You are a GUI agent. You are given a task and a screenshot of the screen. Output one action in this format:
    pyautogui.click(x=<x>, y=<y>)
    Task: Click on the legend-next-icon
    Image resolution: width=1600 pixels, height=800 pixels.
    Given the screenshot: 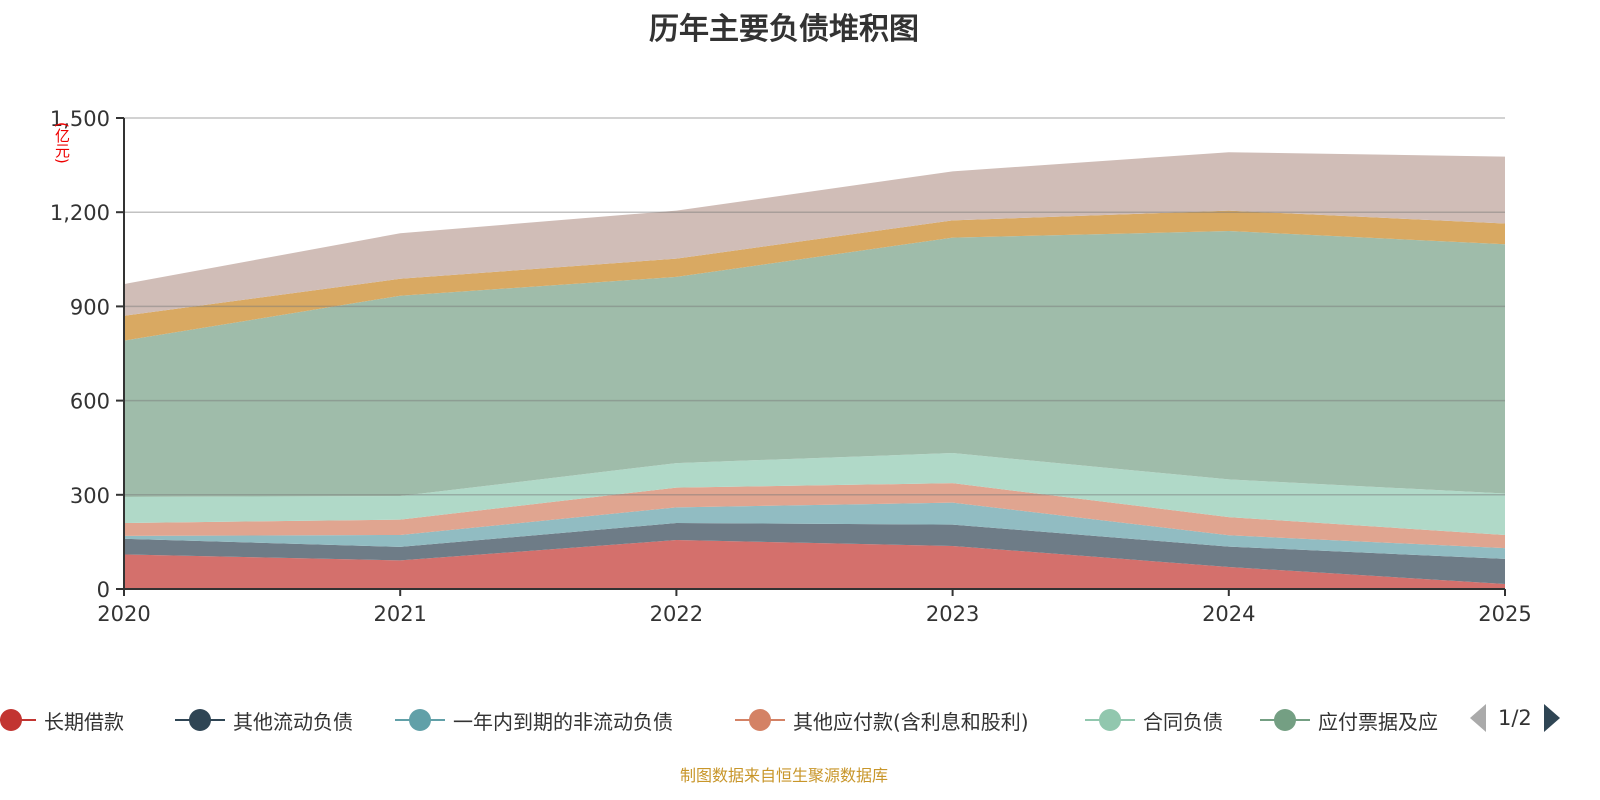 What is the action you would take?
    pyautogui.click(x=1551, y=718)
    